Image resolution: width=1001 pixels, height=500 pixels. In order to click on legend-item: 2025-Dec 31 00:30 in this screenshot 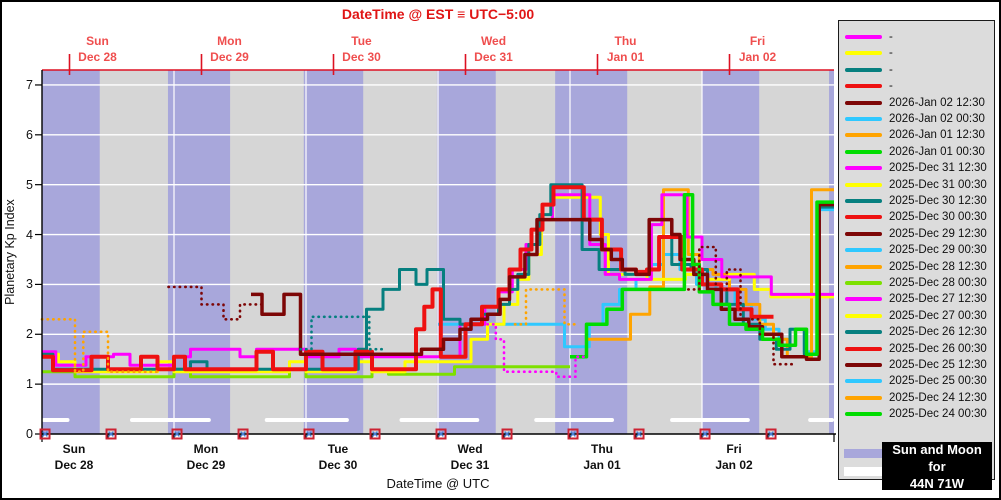, I will do `click(916, 185)`.